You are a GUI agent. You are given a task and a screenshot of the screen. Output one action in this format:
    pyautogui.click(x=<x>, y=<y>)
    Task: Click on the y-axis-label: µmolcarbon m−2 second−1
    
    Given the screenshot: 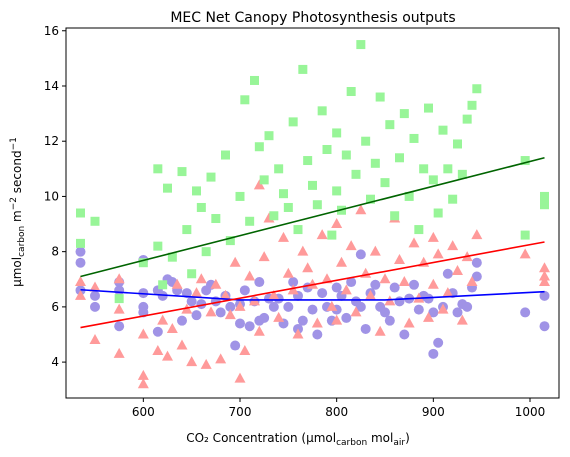 What is the action you would take?
    pyautogui.click(x=18, y=212)
    